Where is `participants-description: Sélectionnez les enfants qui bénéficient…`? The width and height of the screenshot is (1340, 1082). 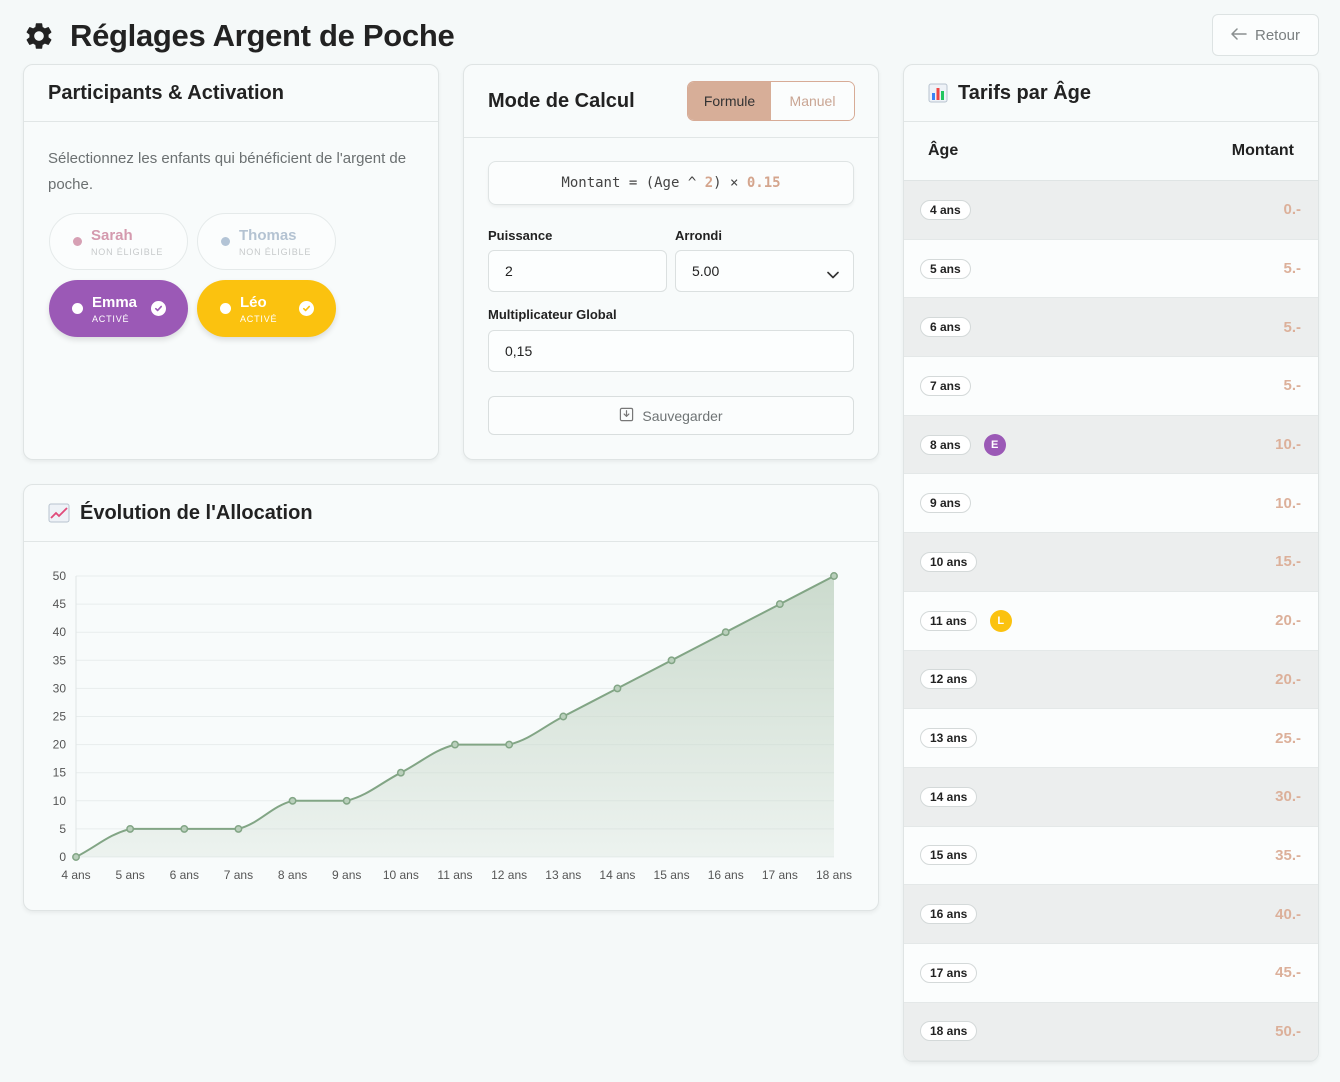
participants-description: Sélectionnez les enfants qui bénéficient… is located at coordinates (227, 171).